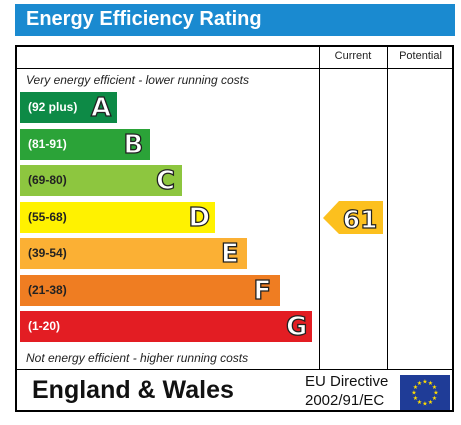 The image size is (461, 425). I want to click on band-letter: B, so click(133, 144).